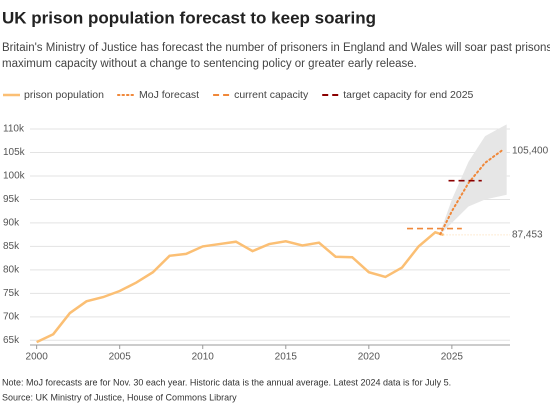 This screenshot has width=550, height=406. I want to click on forecast-range, so click(473, 179).